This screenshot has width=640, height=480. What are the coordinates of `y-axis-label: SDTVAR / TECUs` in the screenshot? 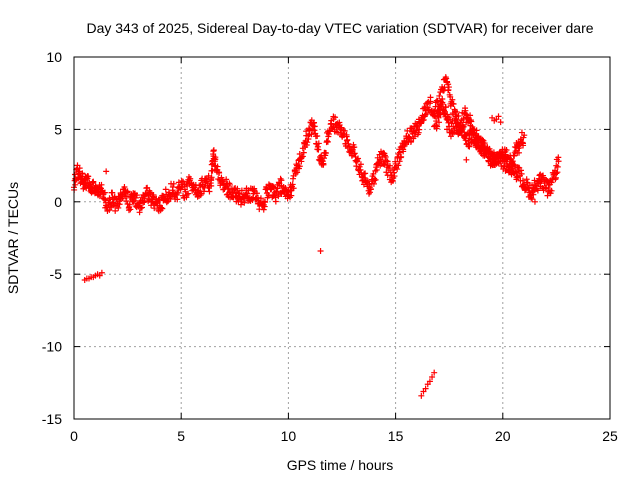 It's located at (13, 238).